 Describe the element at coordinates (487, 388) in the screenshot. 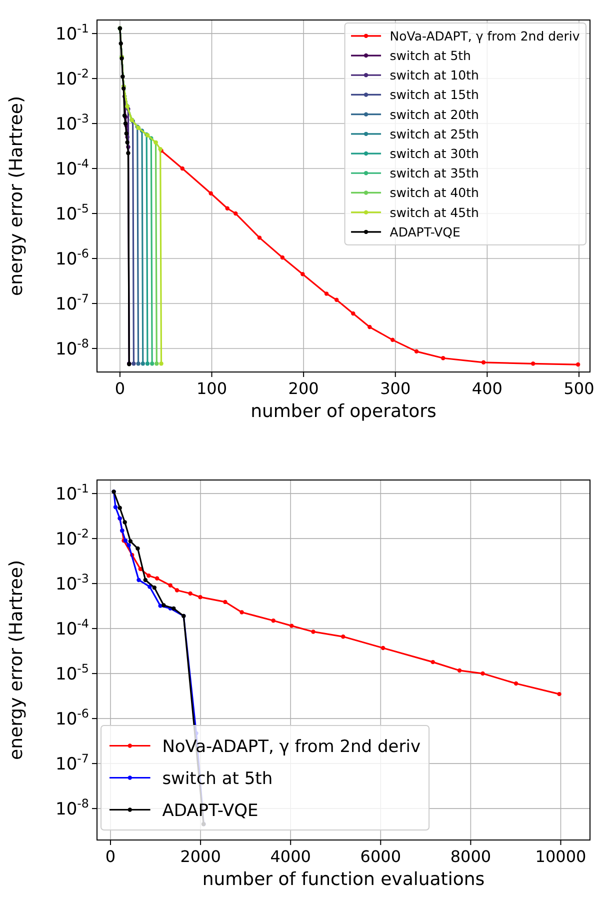

I see `x-tick-label: 400` at that location.